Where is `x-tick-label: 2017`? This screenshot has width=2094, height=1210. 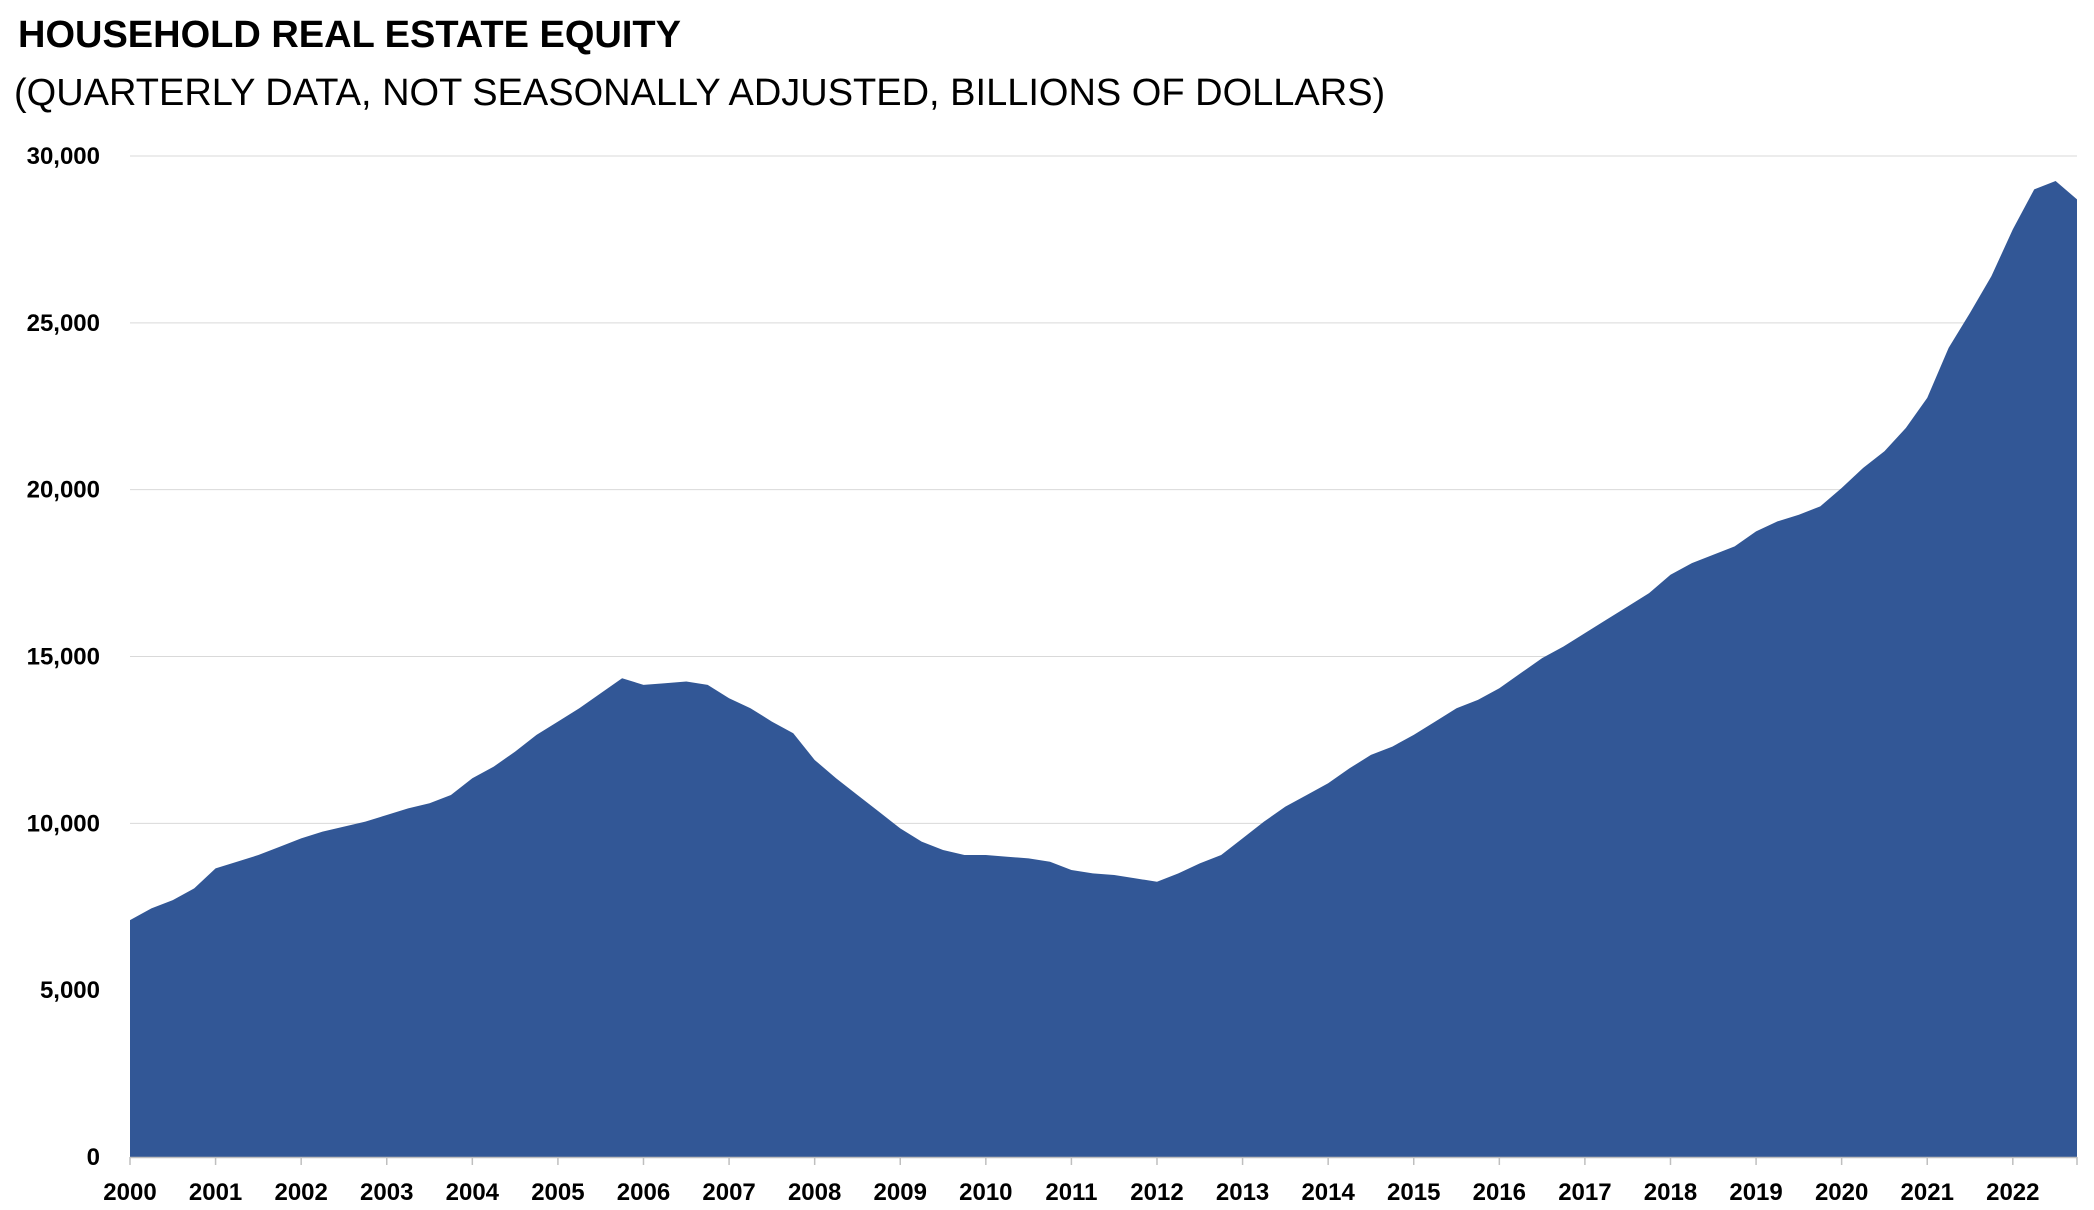 x-tick-label: 2017 is located at coordinates (1584, 1192).